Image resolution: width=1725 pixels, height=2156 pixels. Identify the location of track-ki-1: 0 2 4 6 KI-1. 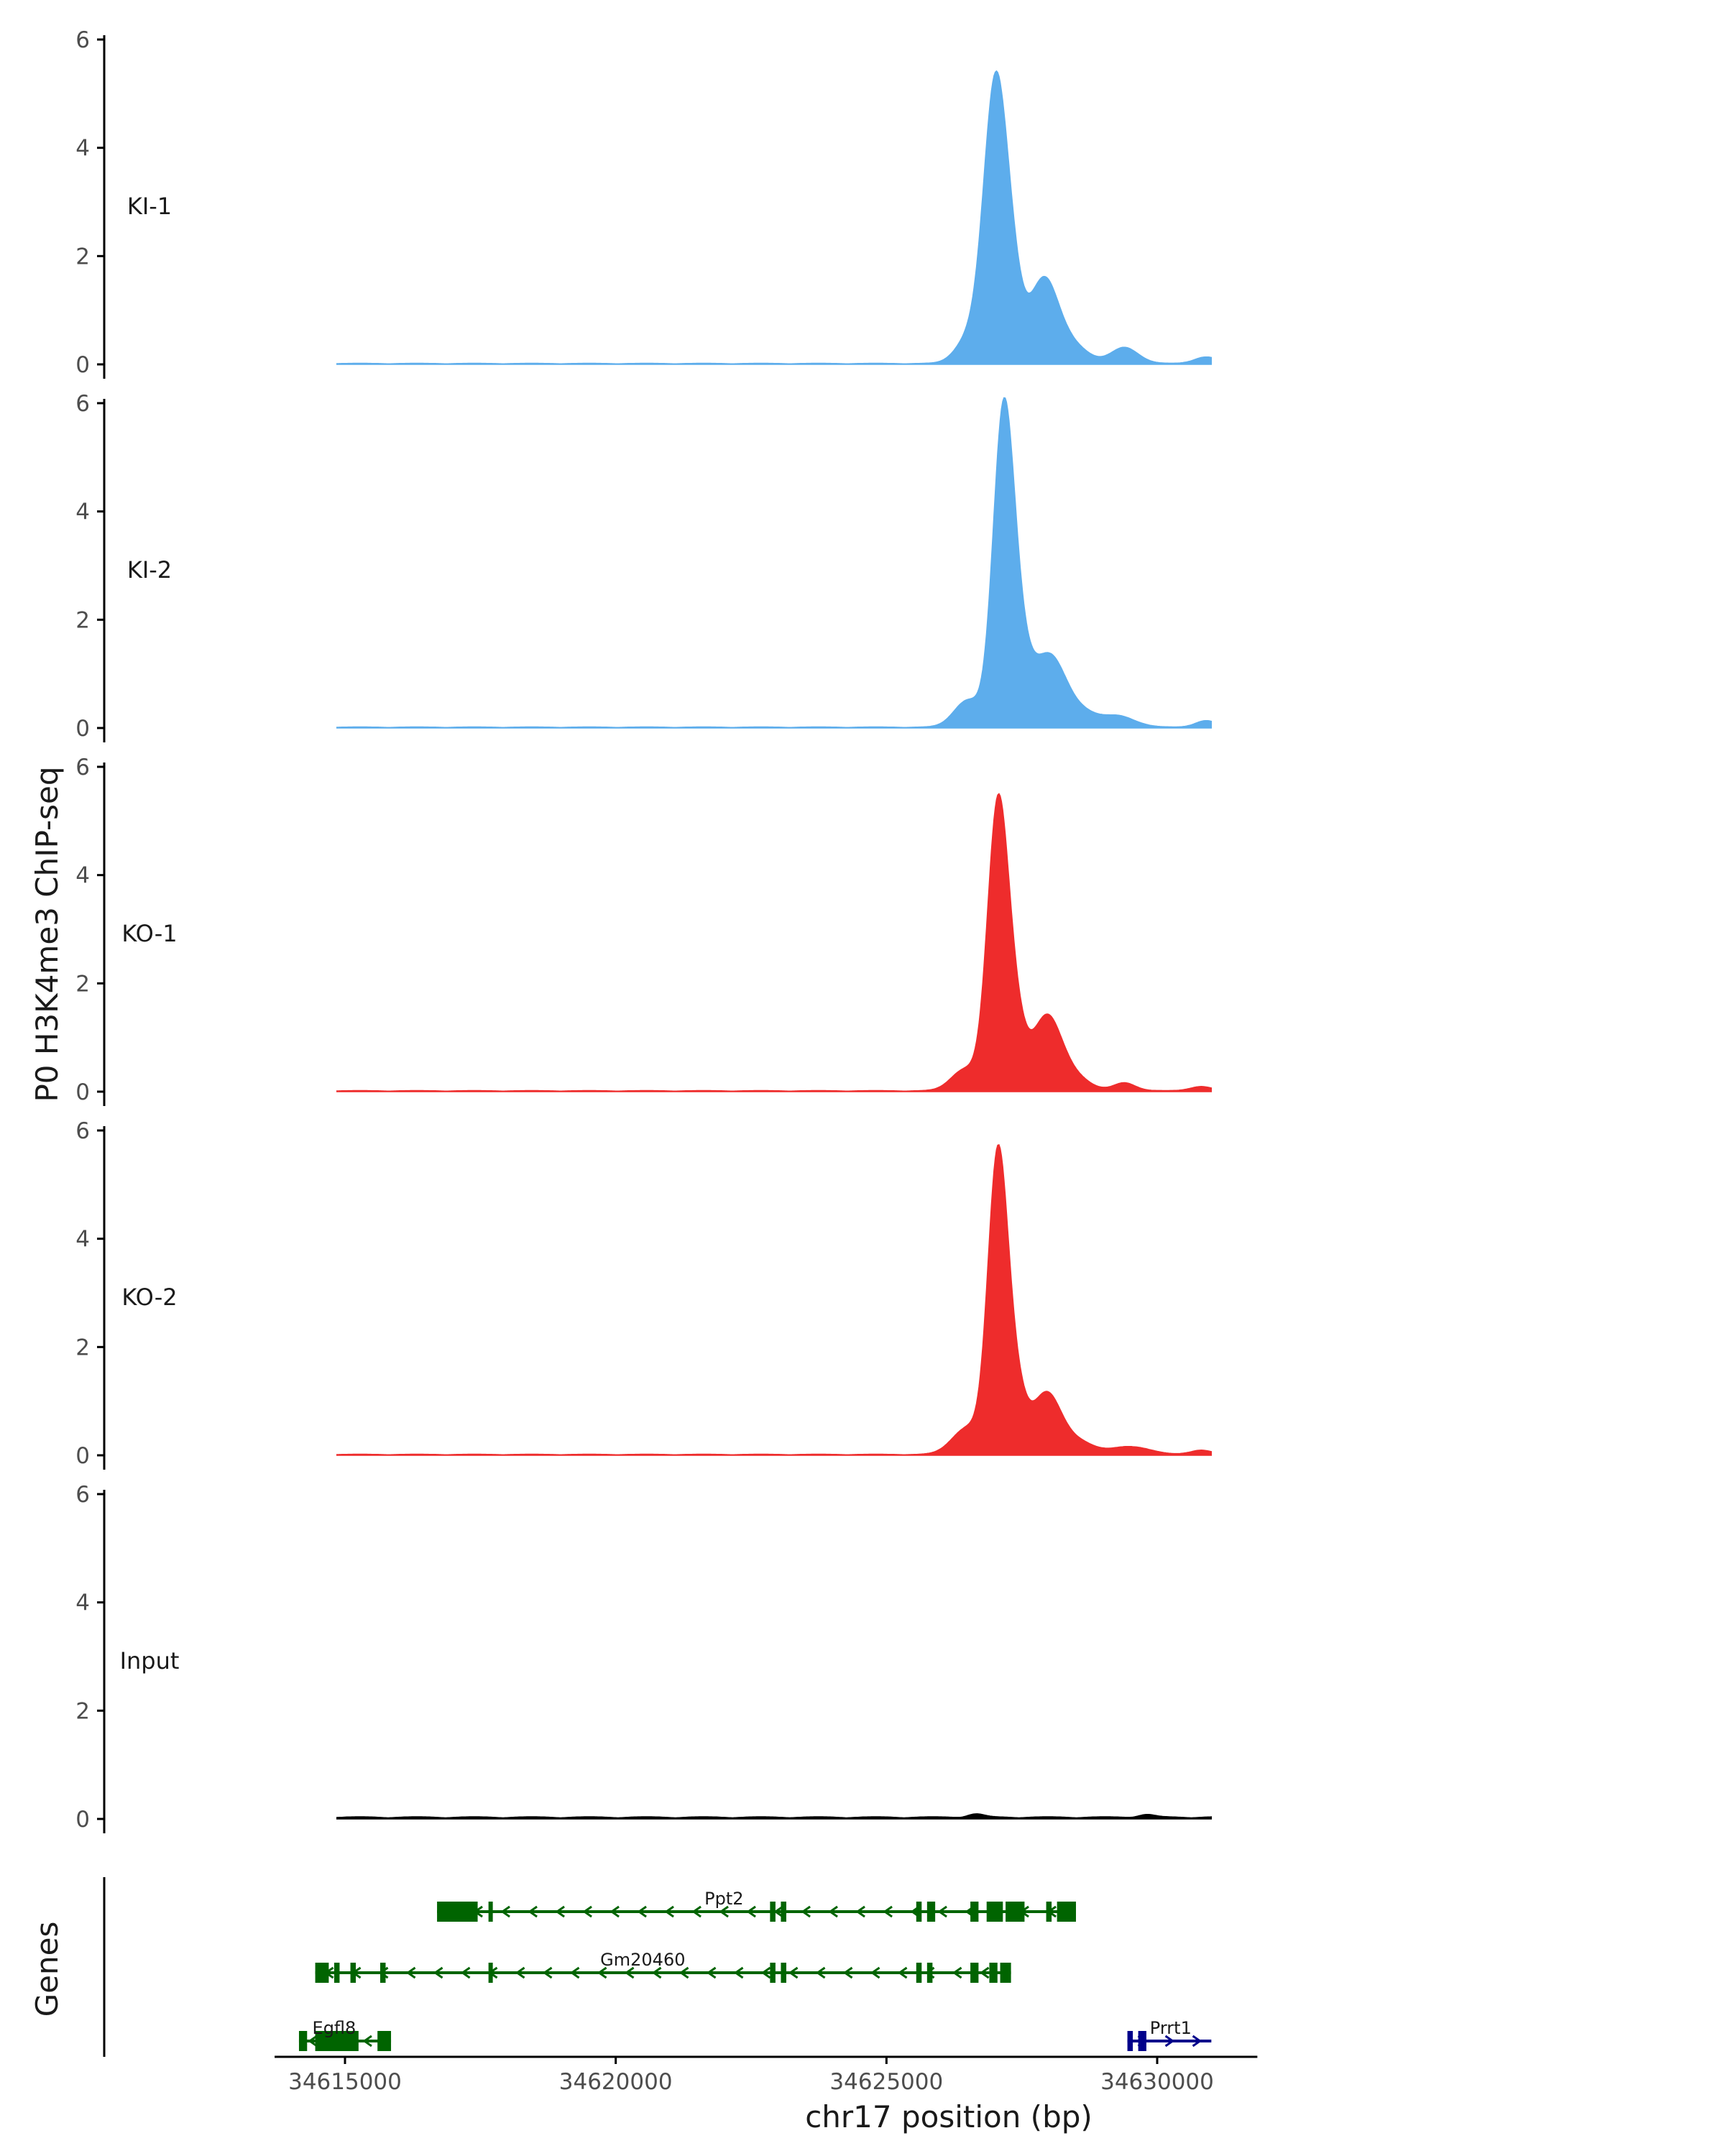
(644, 203).